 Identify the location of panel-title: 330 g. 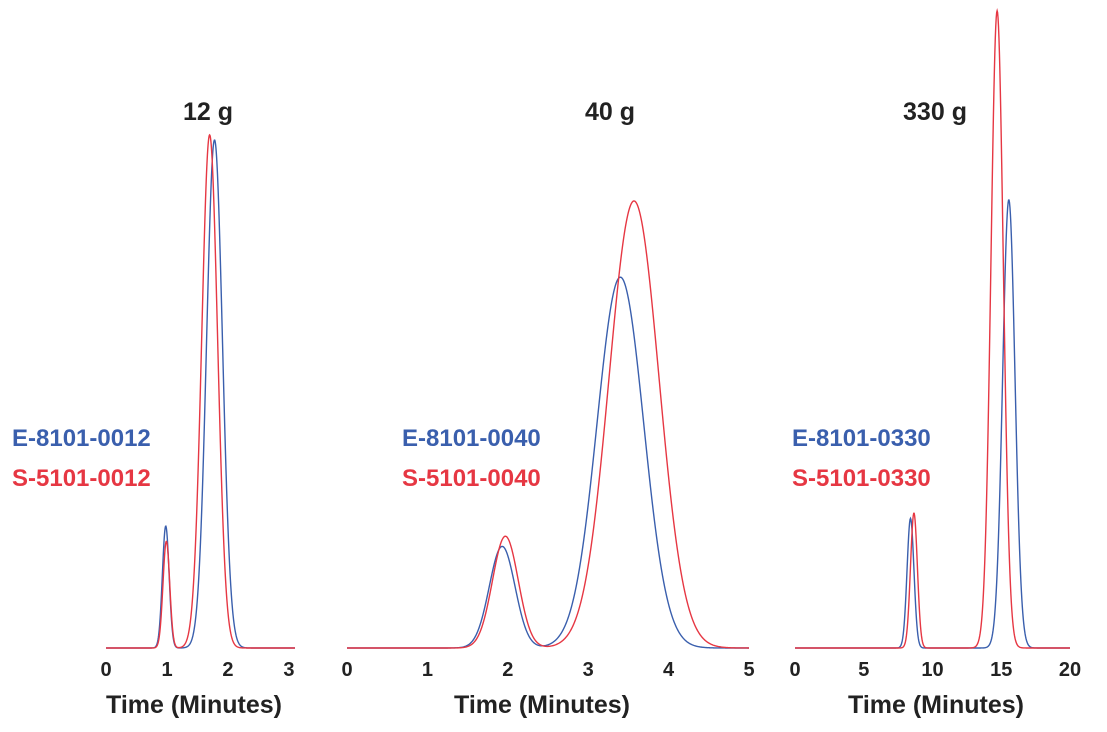
(935, 112).